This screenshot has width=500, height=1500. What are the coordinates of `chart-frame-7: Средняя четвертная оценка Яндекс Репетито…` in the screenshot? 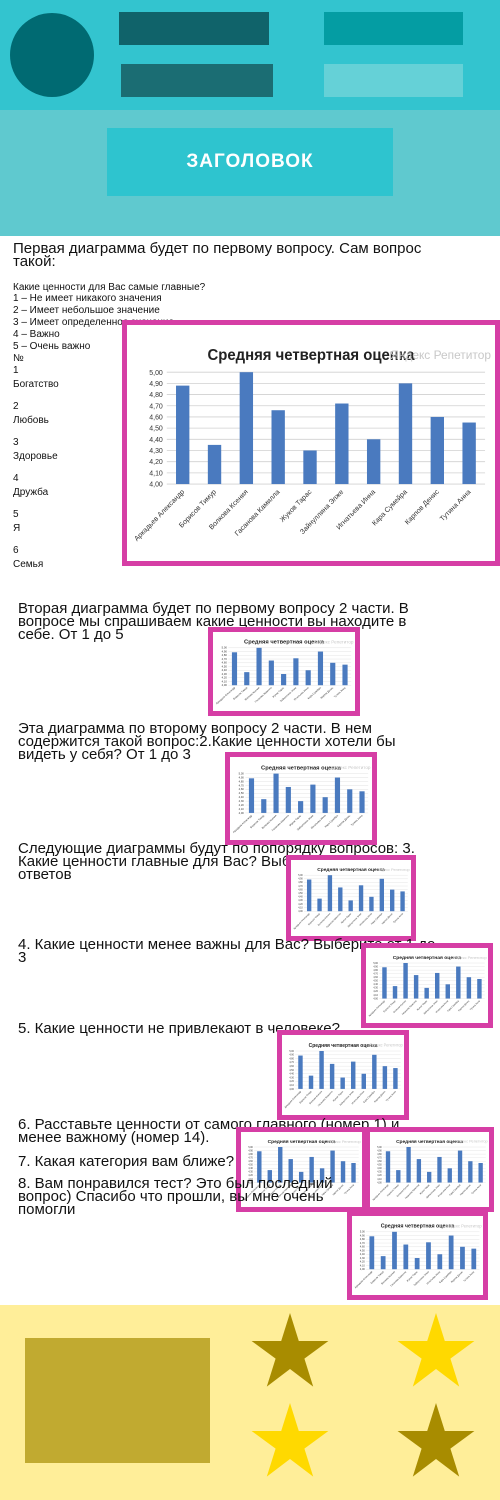 It's located at (301, 1169).